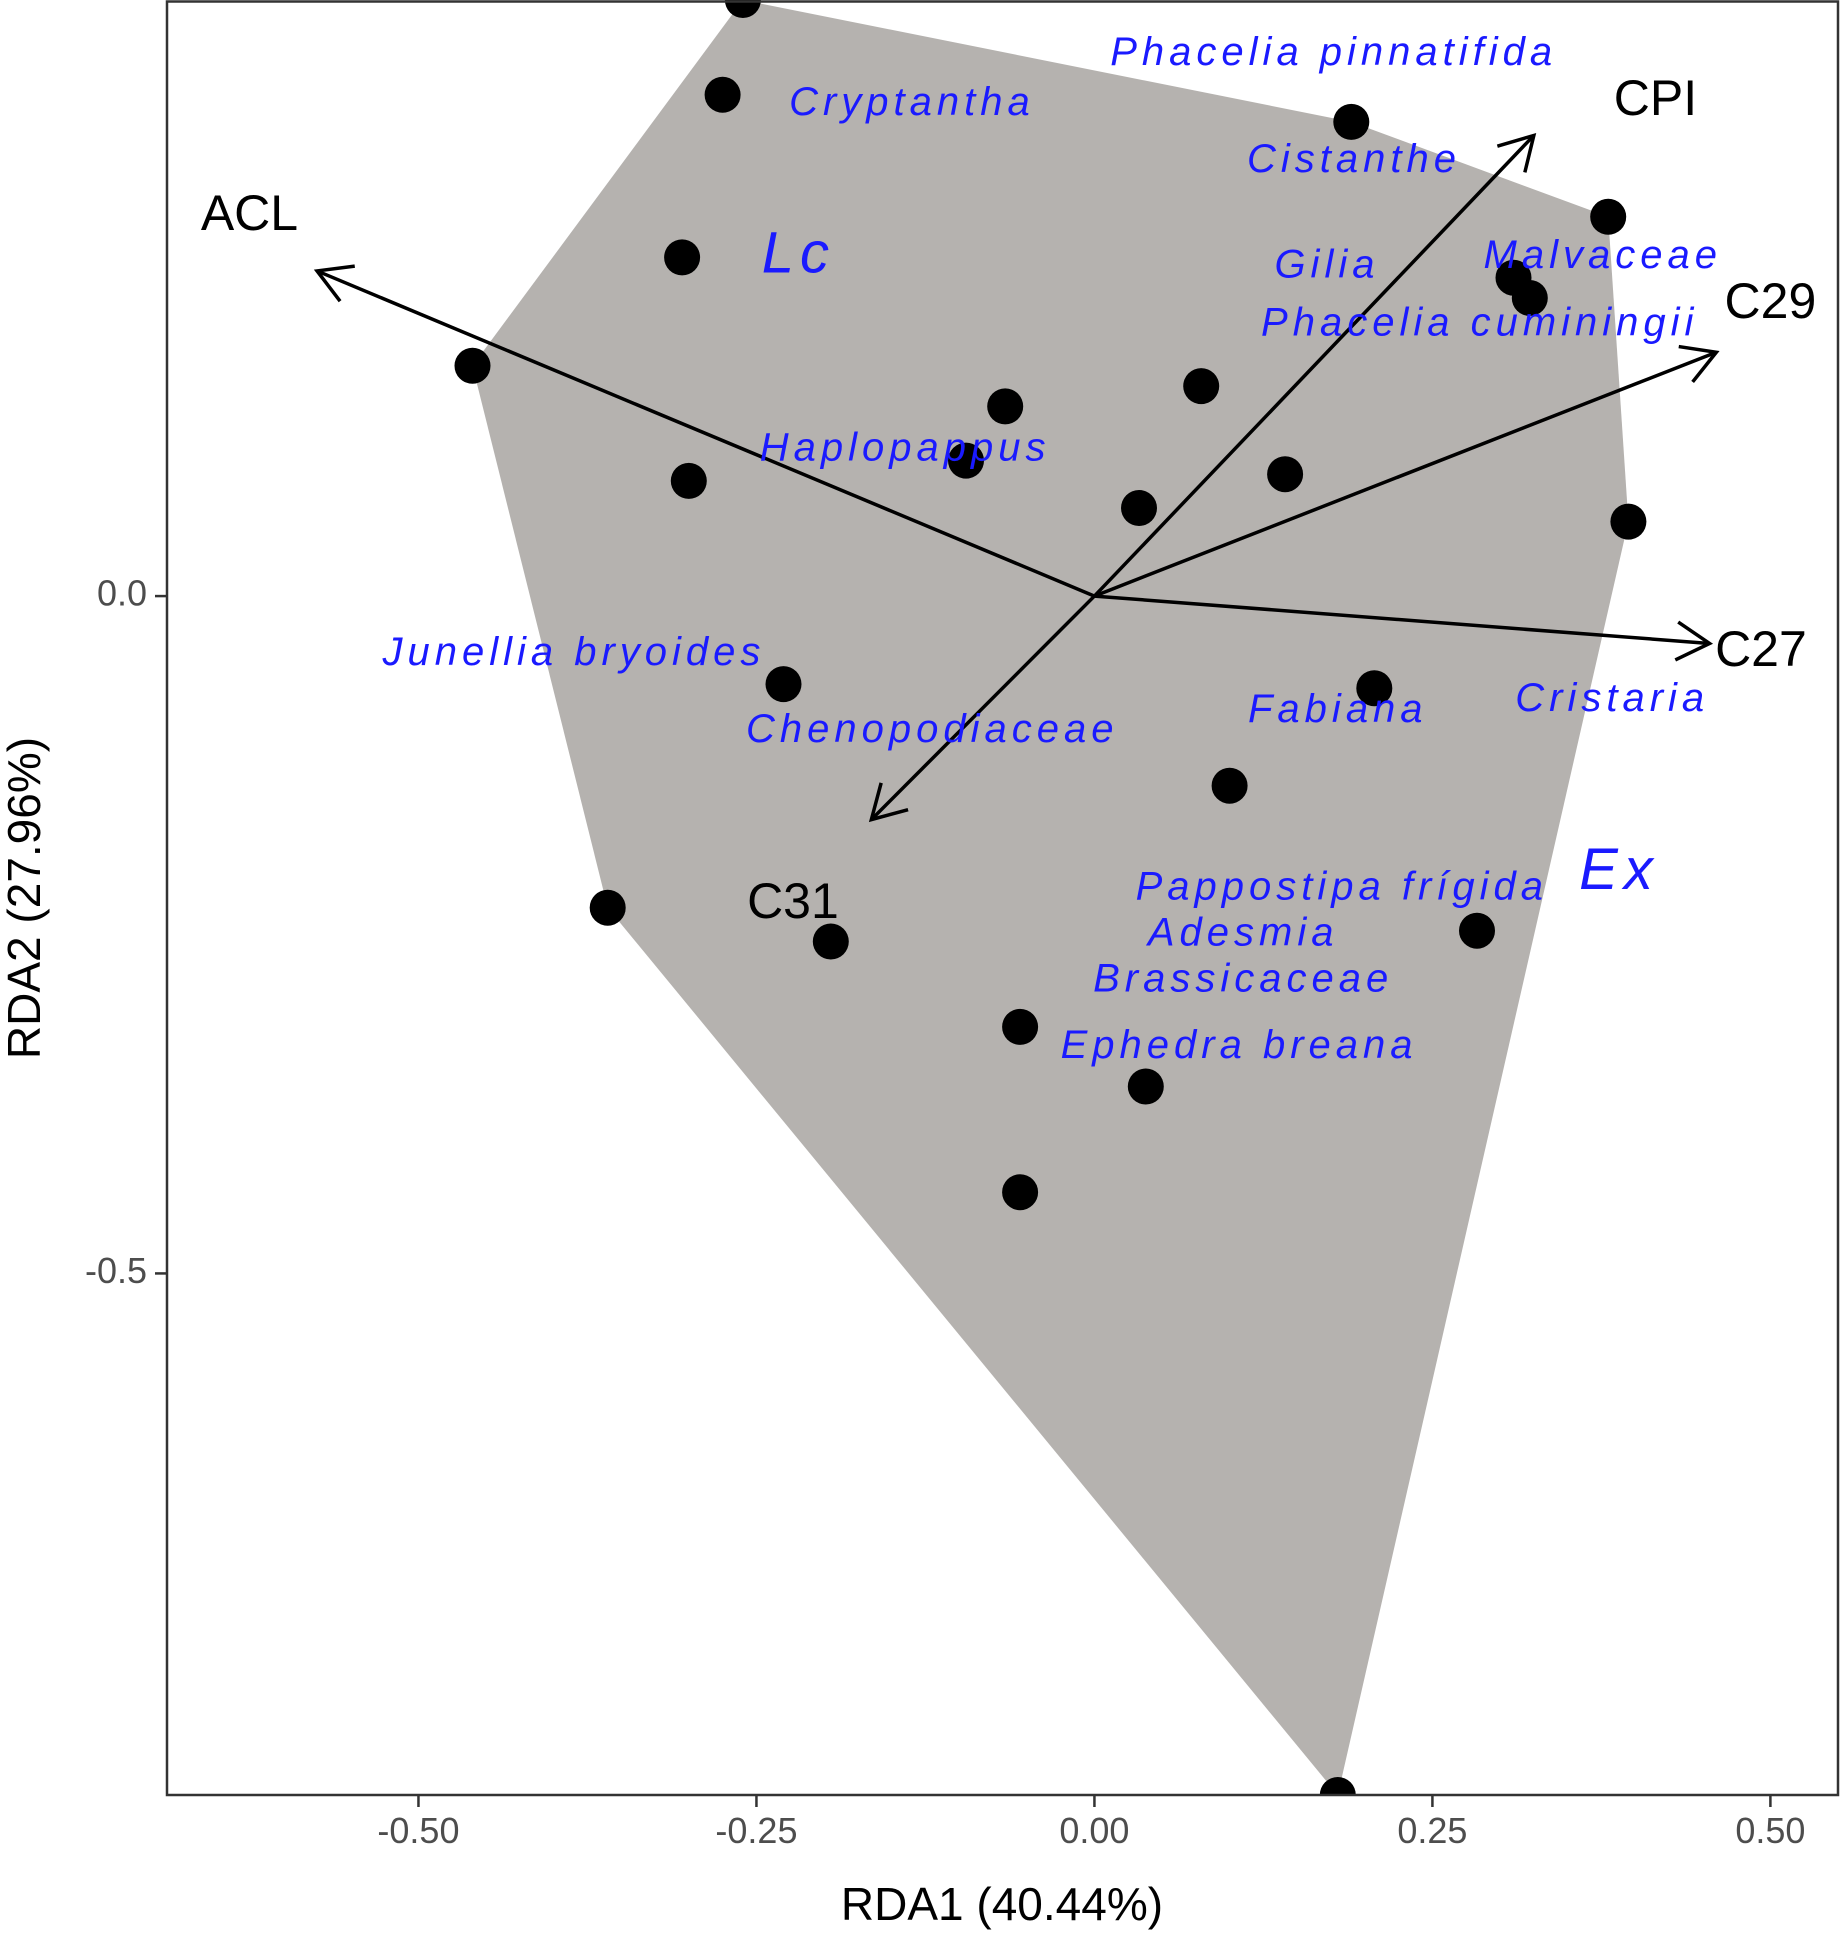 The image size is (1845, 1935). I want to click on y-axis-title: RDA2 (27.96%), so click(25, 898).